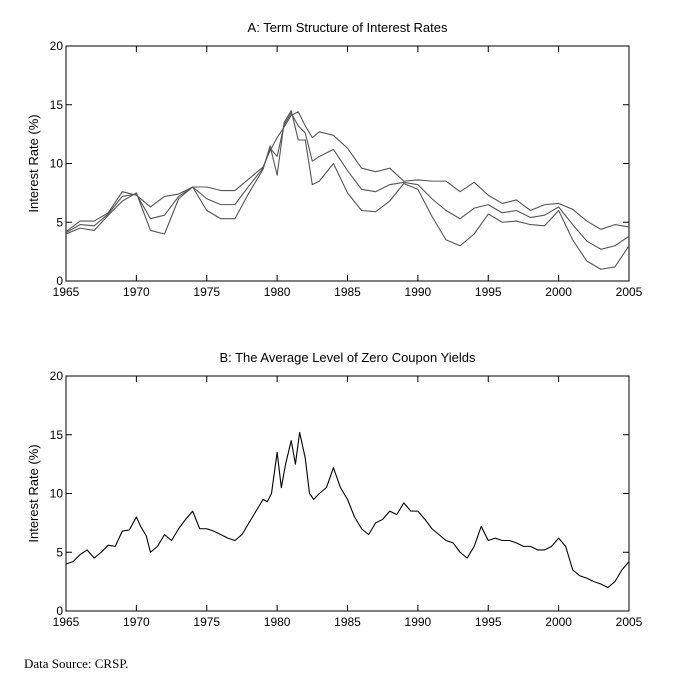 The width and height of the screenshot is (676, 689). I want to click on data-source-note: Data Source: CRSP., so click(76, 663).